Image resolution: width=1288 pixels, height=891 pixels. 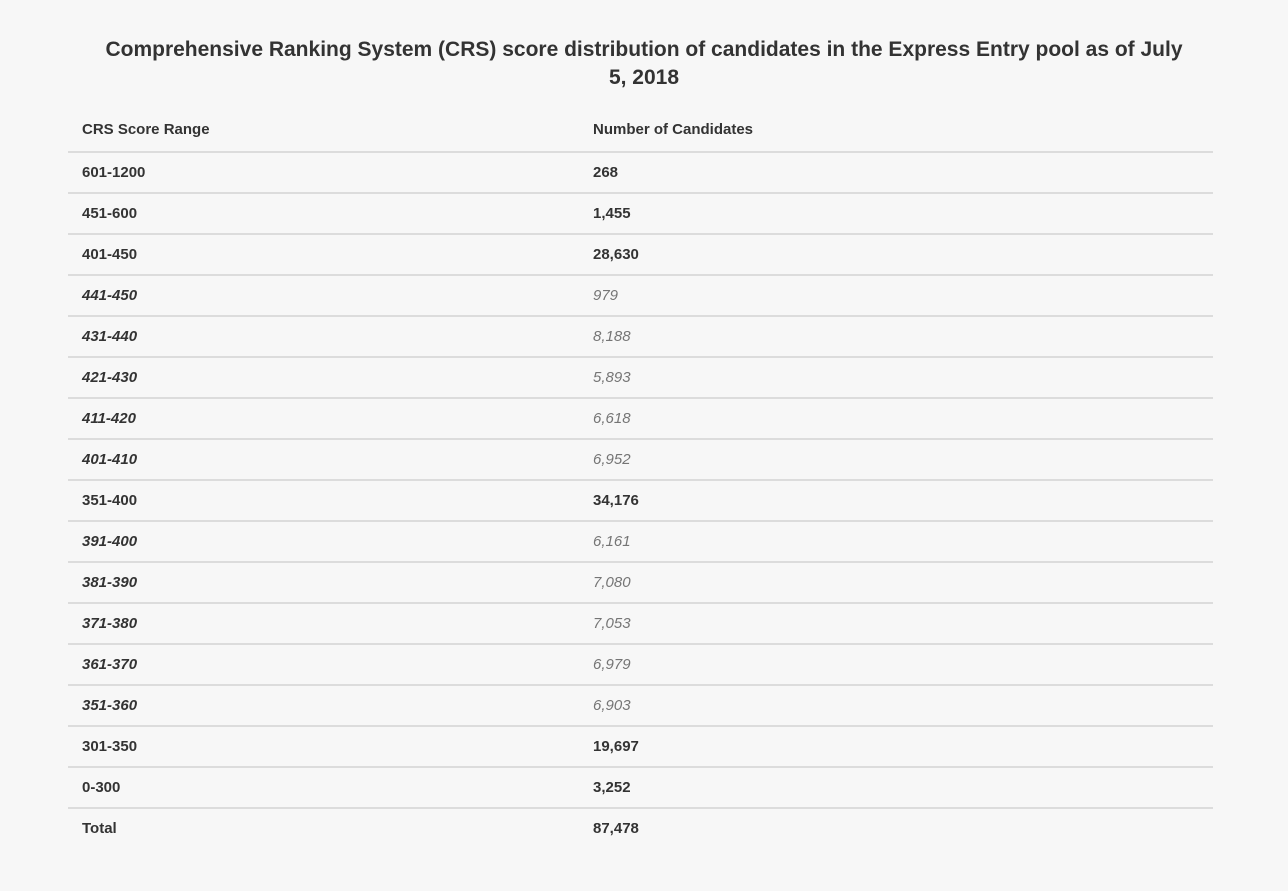 I want to click on score-range-cell: 371-380, so click(x=110, y=623).